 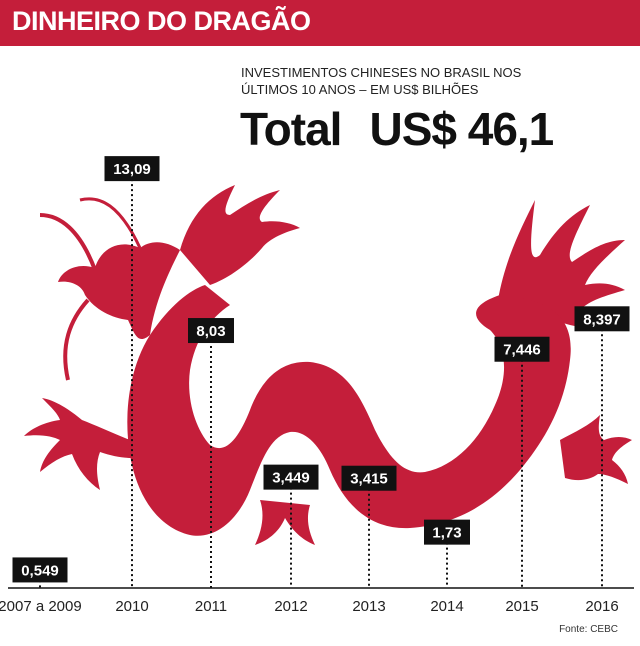 What do you see at coordinates (320, 23) in the screenshot?
I see `header-bar: DINHEIRO DO DRAGÃO` at bounding box center [320, 23].